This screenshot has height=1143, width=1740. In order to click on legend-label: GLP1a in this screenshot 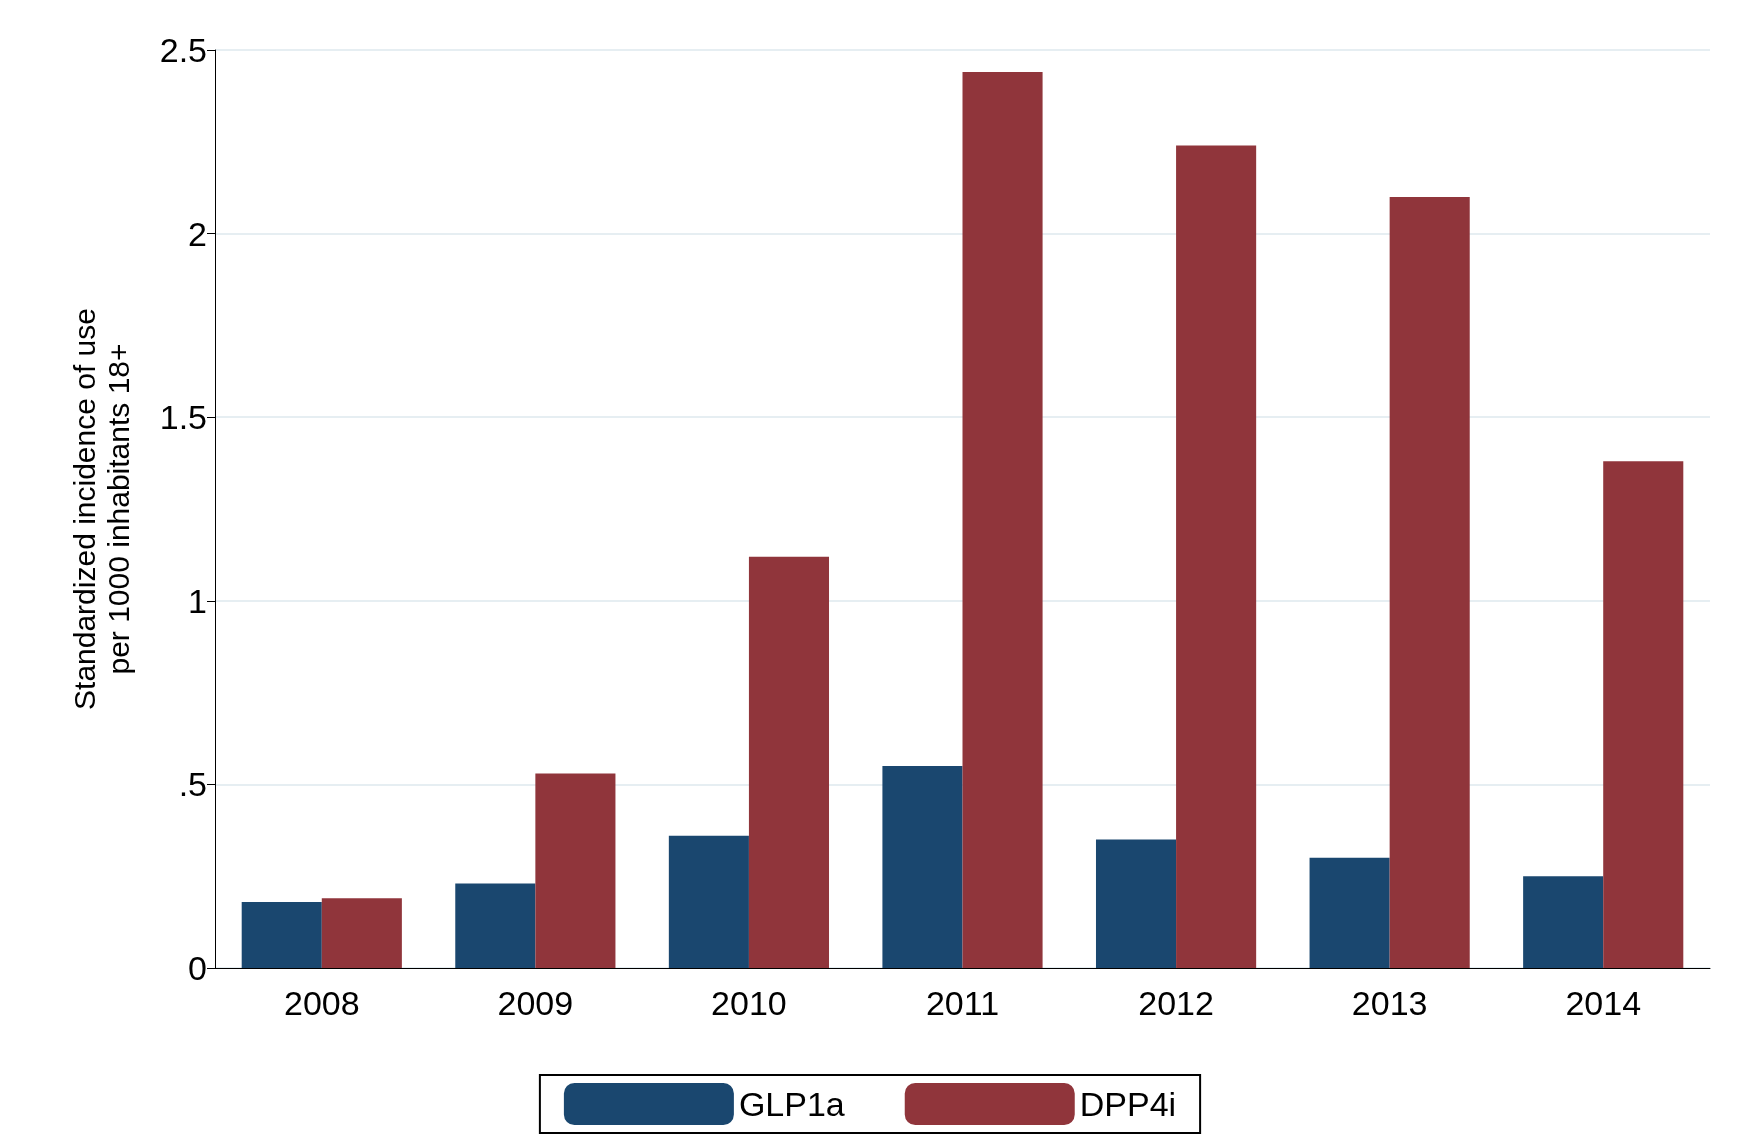, I will do `click(791, 1104)`.